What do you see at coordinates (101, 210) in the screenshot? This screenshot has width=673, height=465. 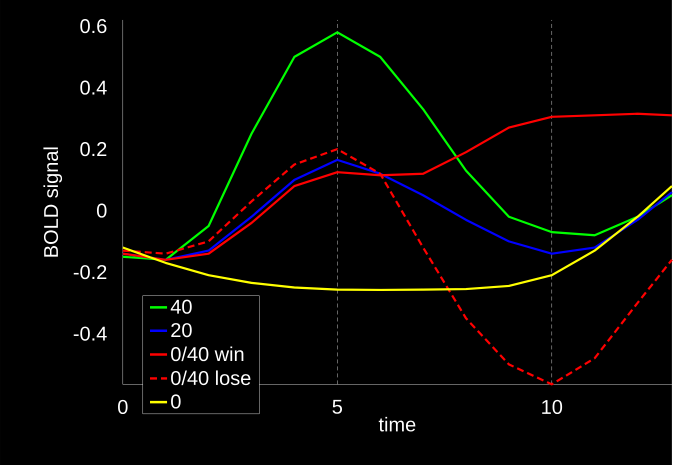 I see `y-tick-label: 0` at bounding box center [101, 210].